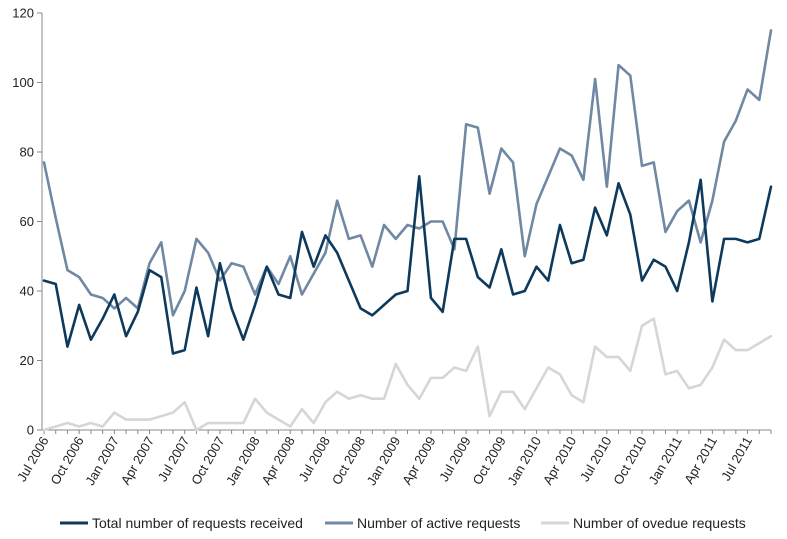 This screenshot has width=787, height=539. I want to click on y-tick-label: 100, so click(23, 82).